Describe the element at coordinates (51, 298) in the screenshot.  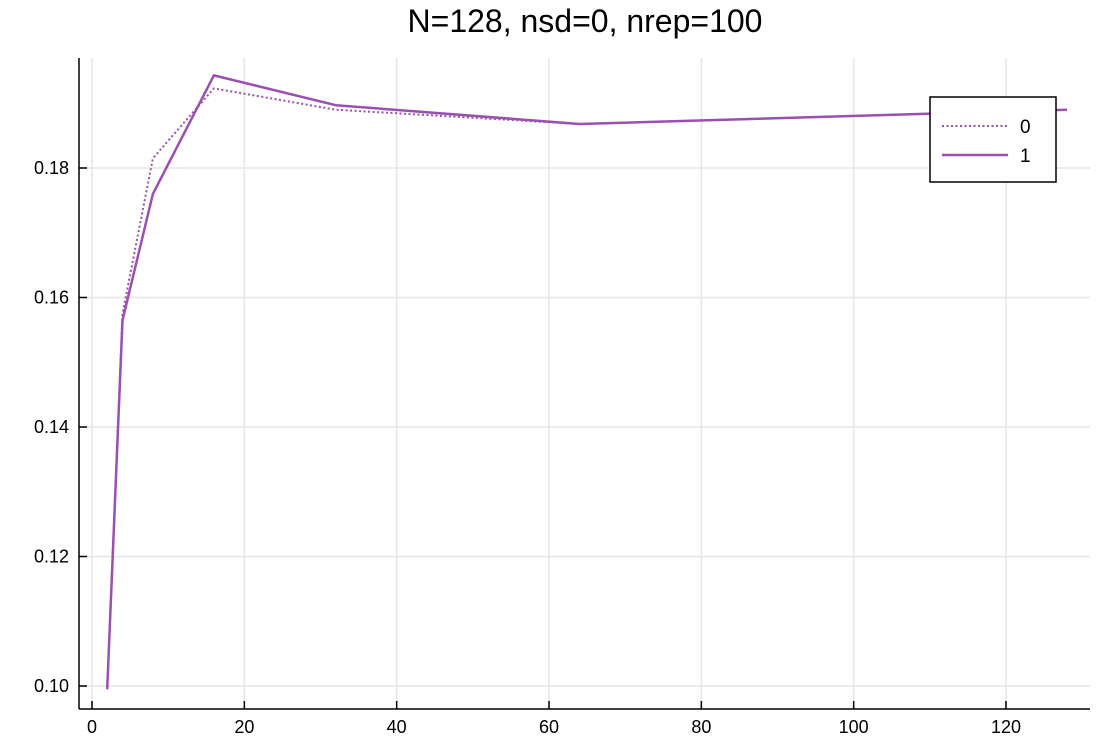
I see `y-tick-label: 0.16` at that location.